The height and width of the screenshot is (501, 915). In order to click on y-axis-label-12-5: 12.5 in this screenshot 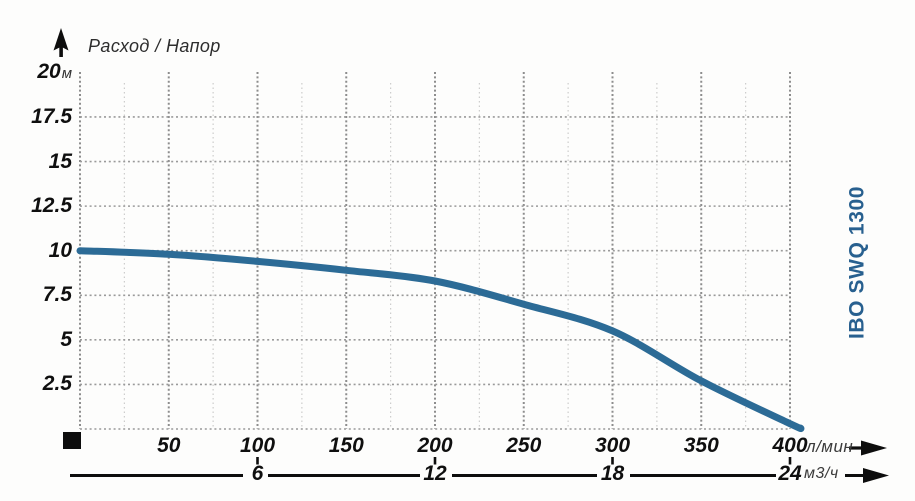, I will do `click(51, 205)`.